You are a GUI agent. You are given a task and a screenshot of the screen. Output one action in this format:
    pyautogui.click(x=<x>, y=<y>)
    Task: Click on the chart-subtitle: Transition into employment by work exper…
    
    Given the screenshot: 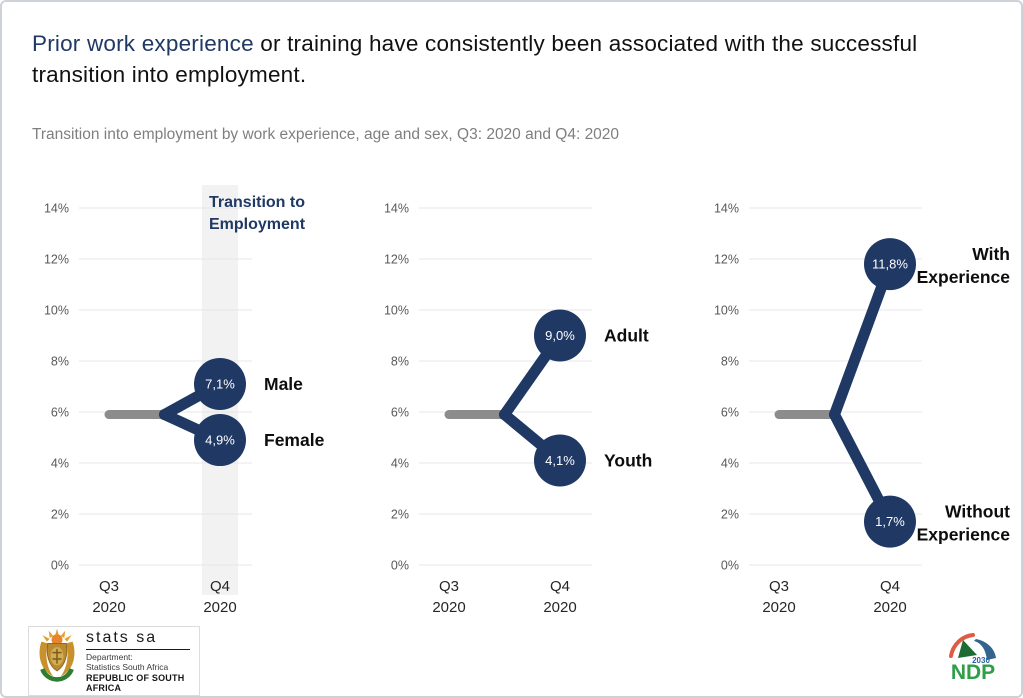 What is the action you would take?
    pyautogui.click(x=326, y=134)
    